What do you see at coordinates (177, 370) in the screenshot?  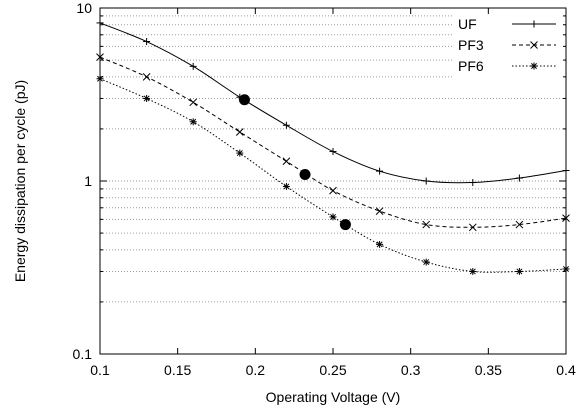 I see `x-tick-label: 0.15` at bounding box center [177, 370].